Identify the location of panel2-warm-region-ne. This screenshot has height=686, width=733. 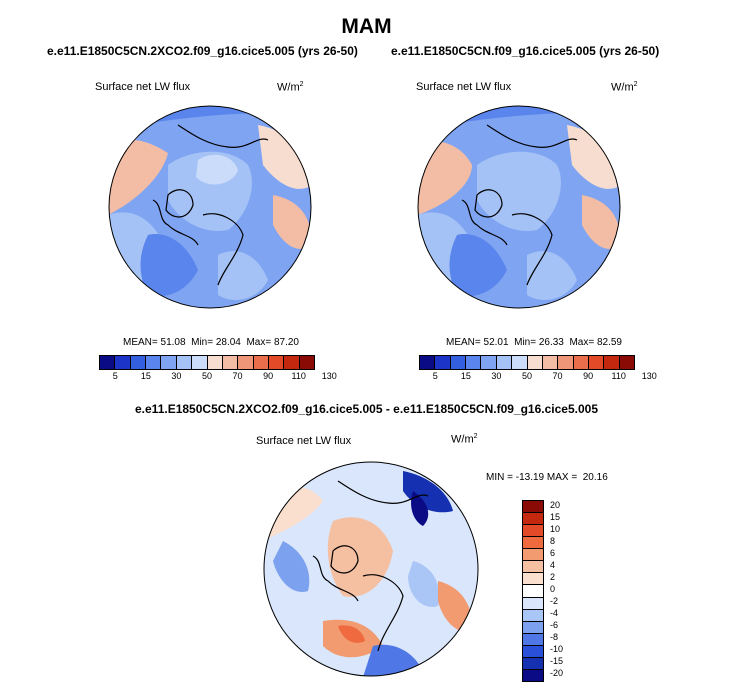
(593, 157).